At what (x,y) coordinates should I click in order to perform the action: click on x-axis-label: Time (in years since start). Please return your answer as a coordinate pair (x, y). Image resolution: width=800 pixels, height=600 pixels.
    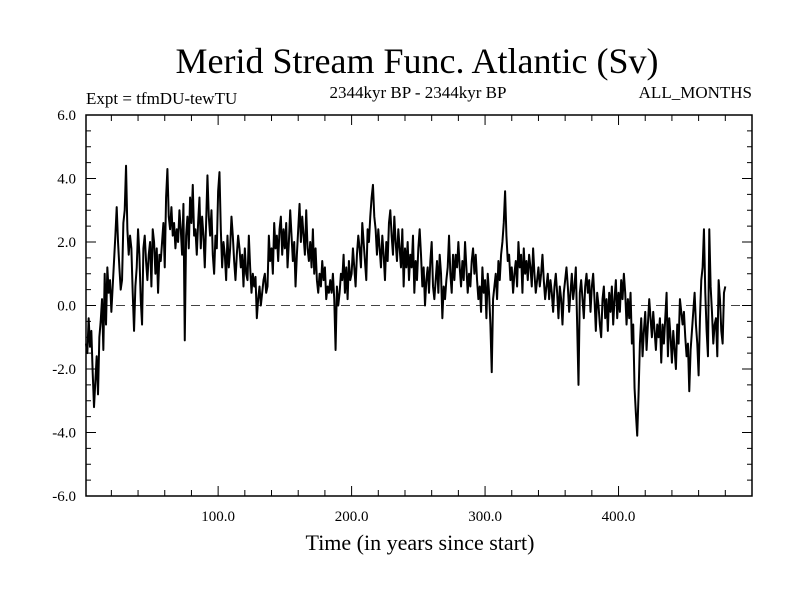
    Looking at the image, I should click on (420, 542).